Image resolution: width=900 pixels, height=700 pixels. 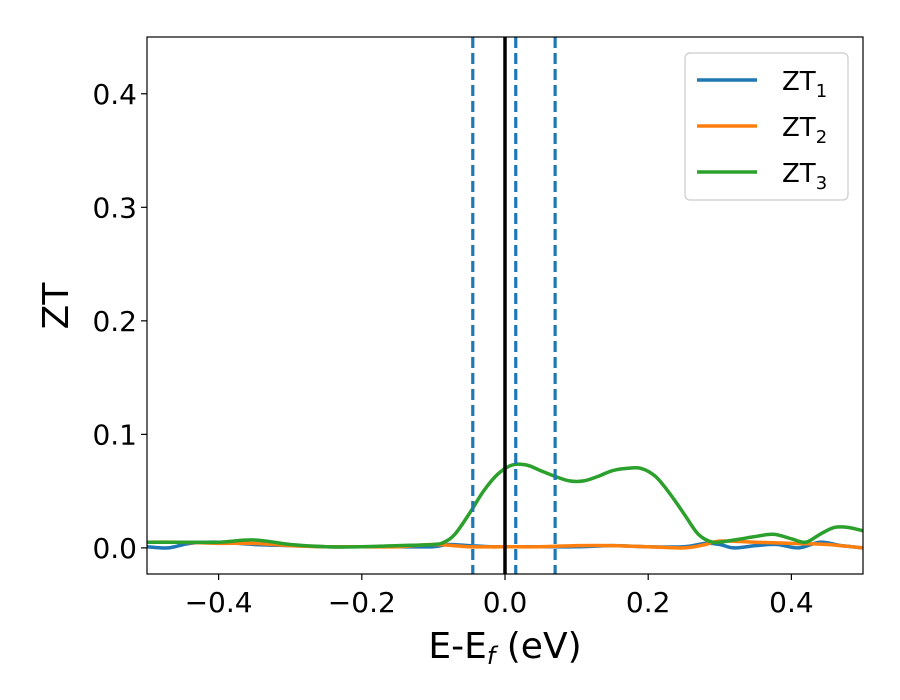 I want to click on x-axis-label-main: E-E, so click(x=457, y=646).